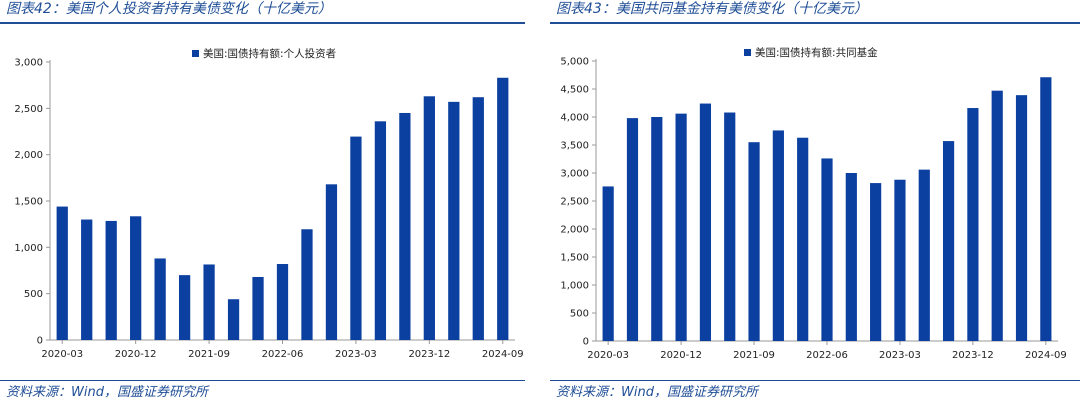 This screenshot has width=1080, height=404. Describe the element at coordinates (712, 9) in the screenshot. I see `figure-title: 图表43：美国共同基金持有美债变化（十亿美元）` at that location.